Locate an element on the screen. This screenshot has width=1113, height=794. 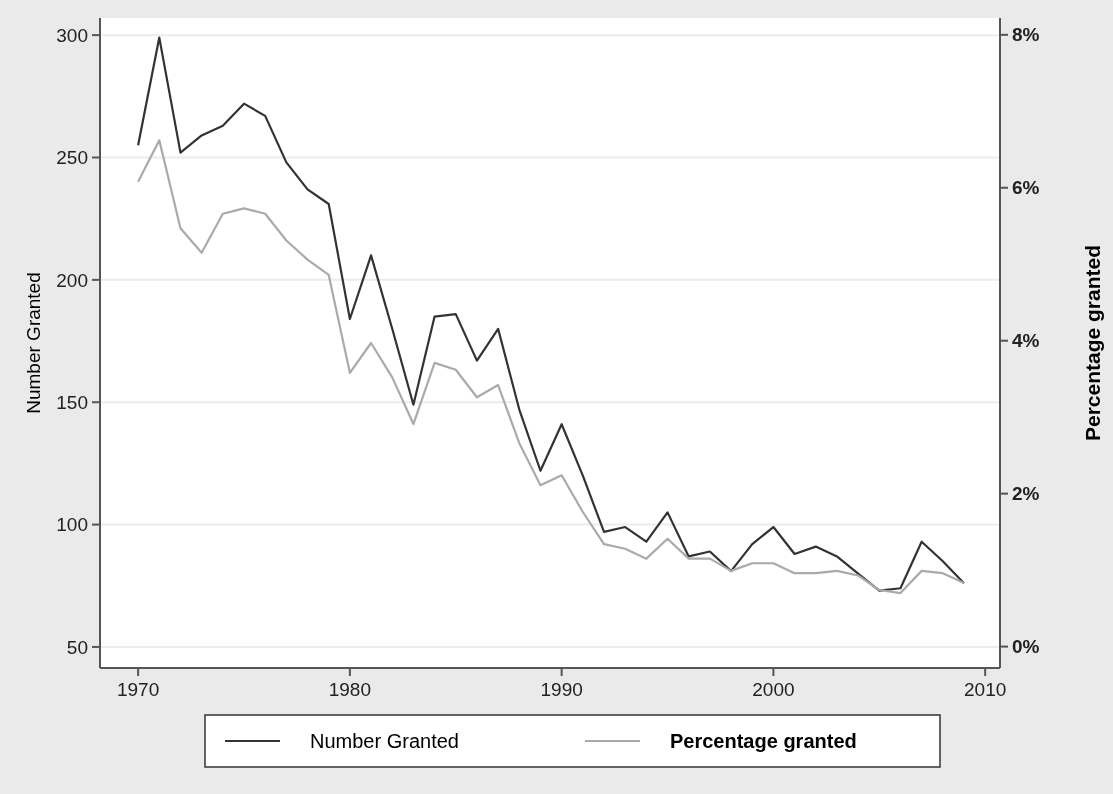
y2-axis-title: Percentage granted is located at coordinates (1092, 343).